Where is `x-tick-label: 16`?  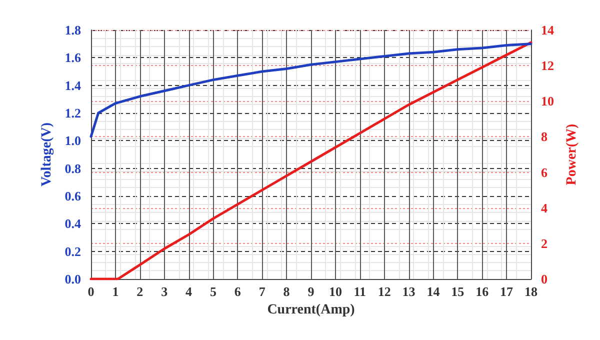
x-tick-label: 16 is located at coordinates (483, 291).